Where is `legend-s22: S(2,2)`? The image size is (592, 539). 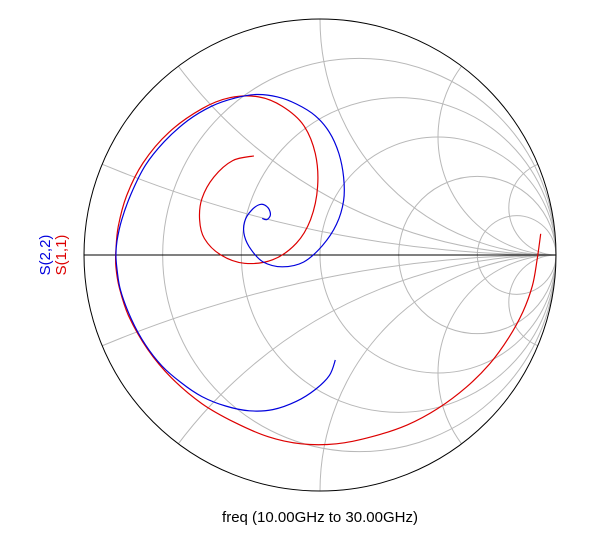
legend-s22: S(2,2) is located at coordinates (45, 255).